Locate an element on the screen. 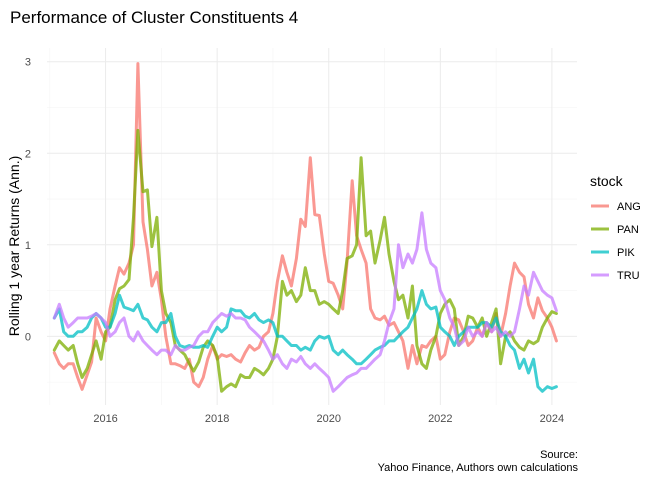 This screenshot has height=480, width=672. x-tick-label: 2024 is located at coordinates (552, 419).